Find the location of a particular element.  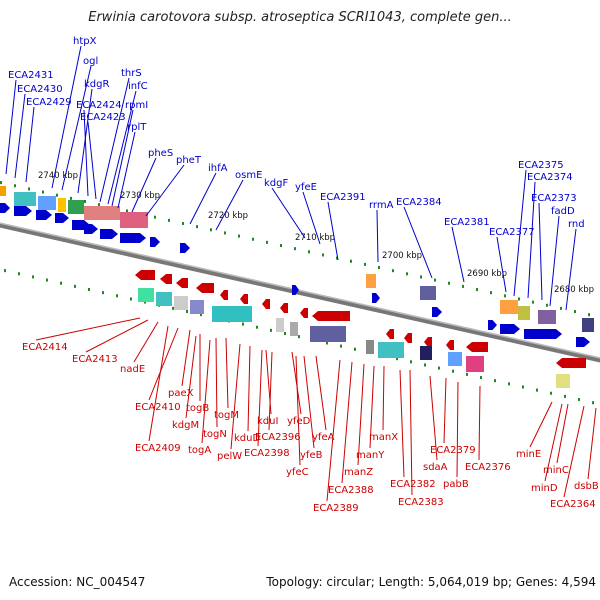

gene-label-top: ECA2381 is located at coordinates (467, 222).